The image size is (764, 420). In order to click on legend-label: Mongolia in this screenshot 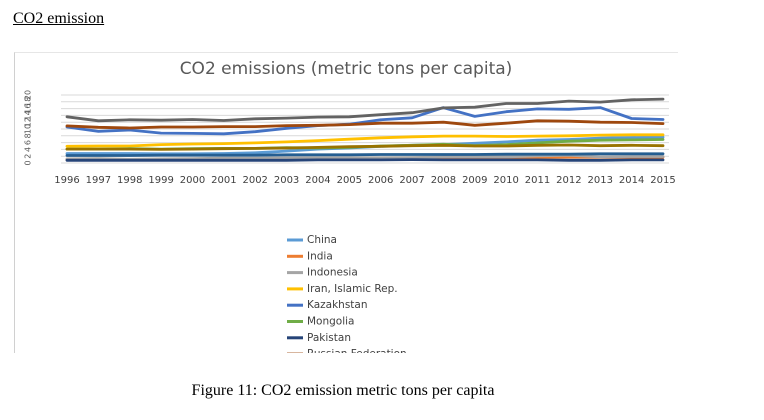, I will do `click(331, 322)`.